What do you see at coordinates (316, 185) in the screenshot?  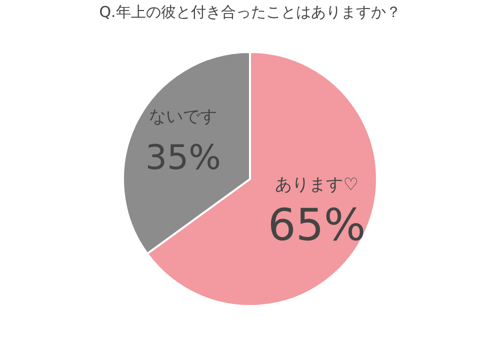 I see `slice-label: あります♡` at bounding box center [316, 185].